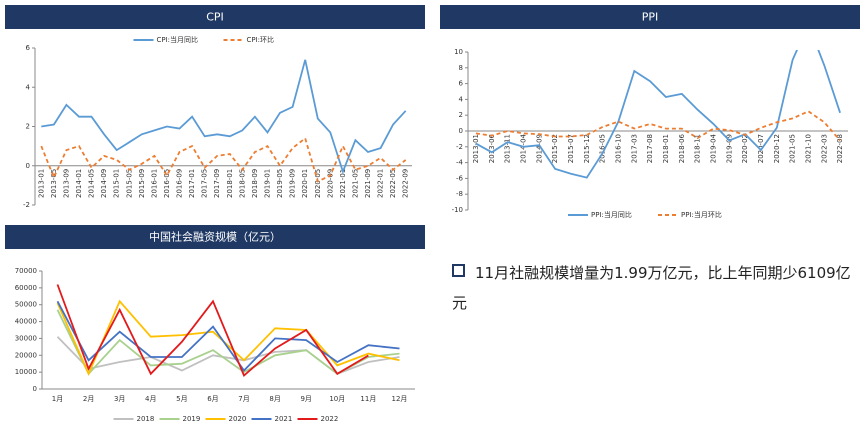  Describe the element at coordinates (178, 39) in the screenshot. I see `legend-label: CPI:当月同比` at that location.